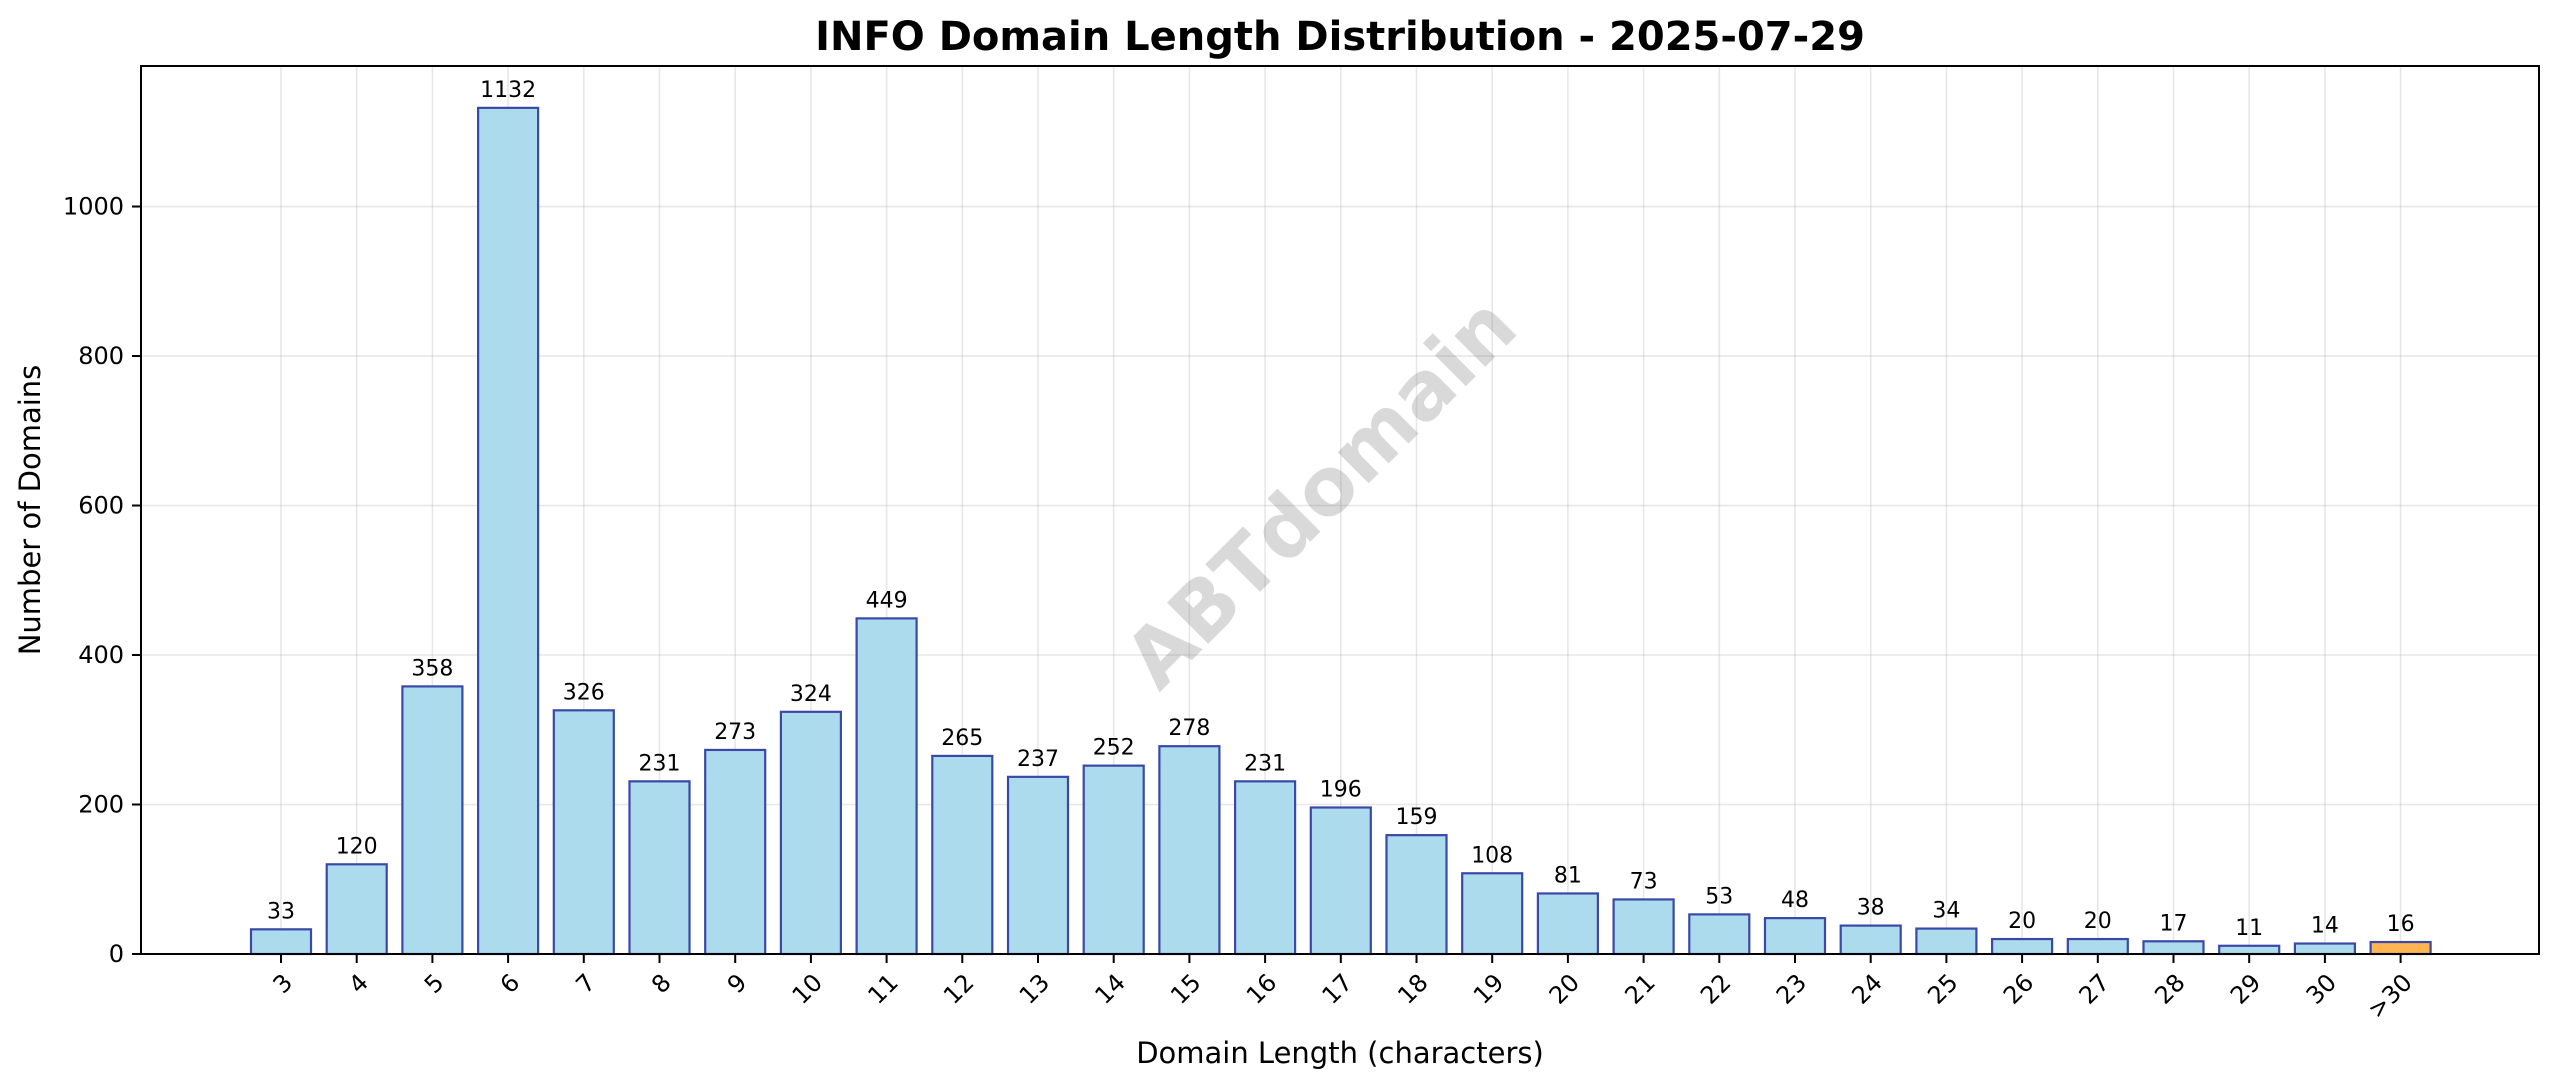 This screenshot has width=2560, height=1092. What do you see at coordinates (2174, 923) in the screenshot?
I see `bar-value-label: 17` at bounding box center [2174, 923].